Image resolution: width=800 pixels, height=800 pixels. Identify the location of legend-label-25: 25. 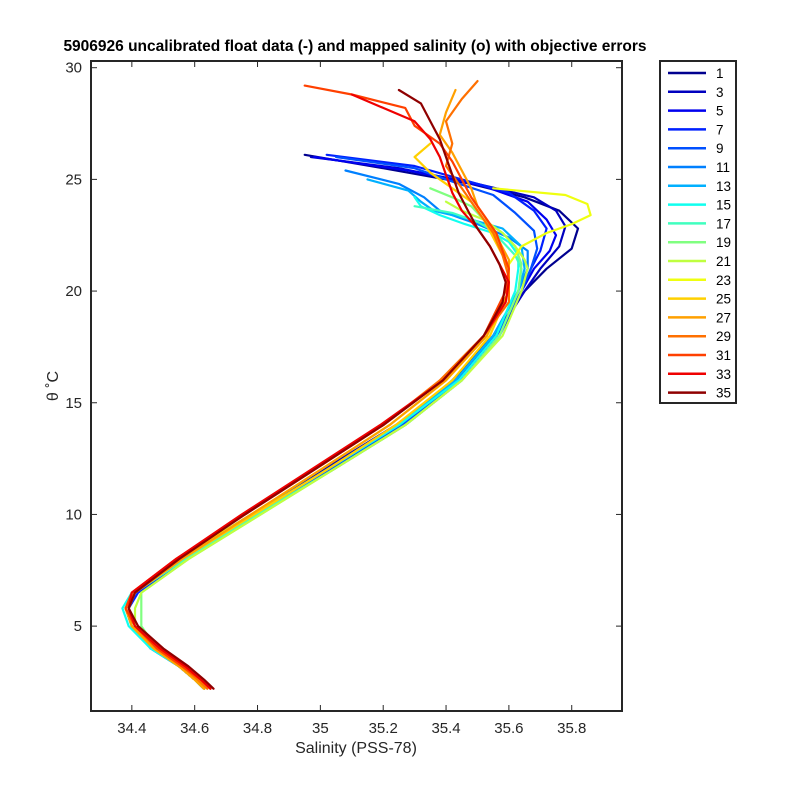
(723, 299).